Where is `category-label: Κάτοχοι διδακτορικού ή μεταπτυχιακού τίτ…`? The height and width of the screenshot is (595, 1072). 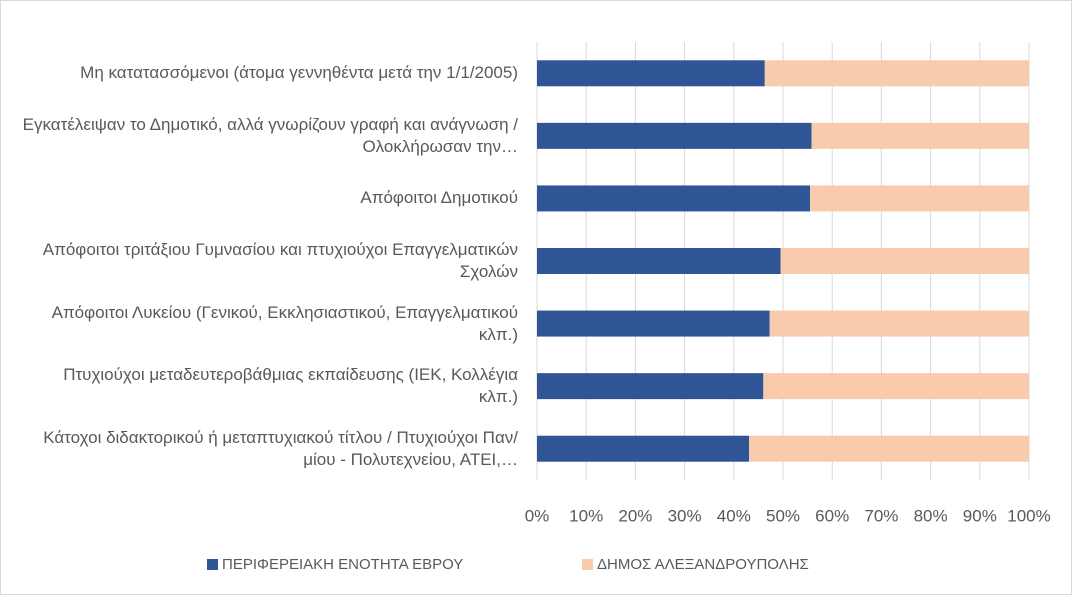
category-label: Κάτοχοι διδακτορικού ή μεταπτυχιακού τίτ… is located at coordinates (269, 448).